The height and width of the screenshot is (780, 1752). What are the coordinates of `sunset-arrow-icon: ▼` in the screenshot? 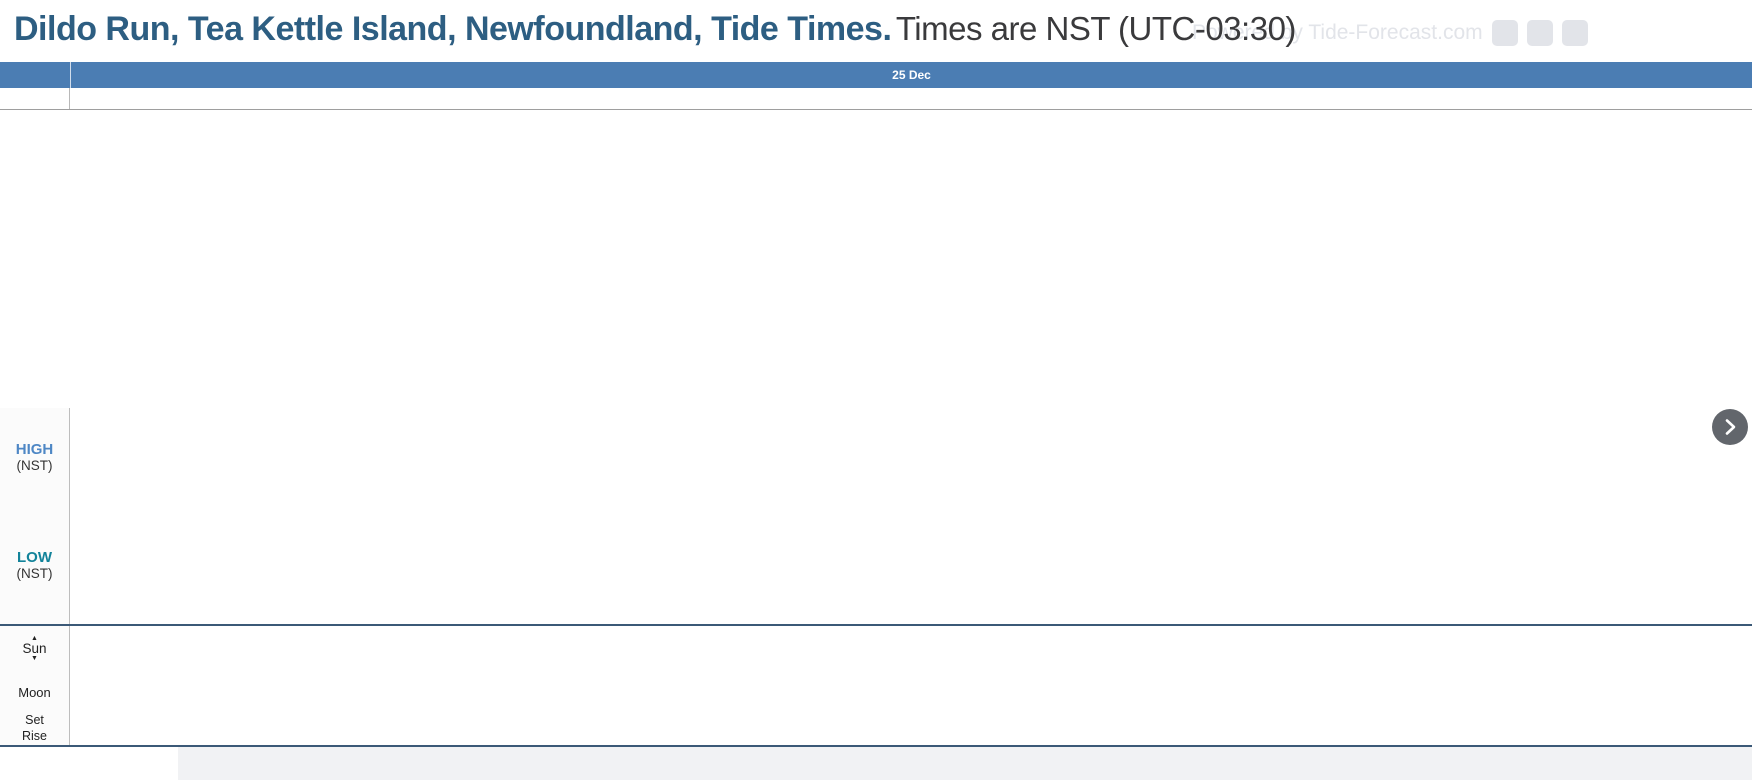 It's located at (34, 658).